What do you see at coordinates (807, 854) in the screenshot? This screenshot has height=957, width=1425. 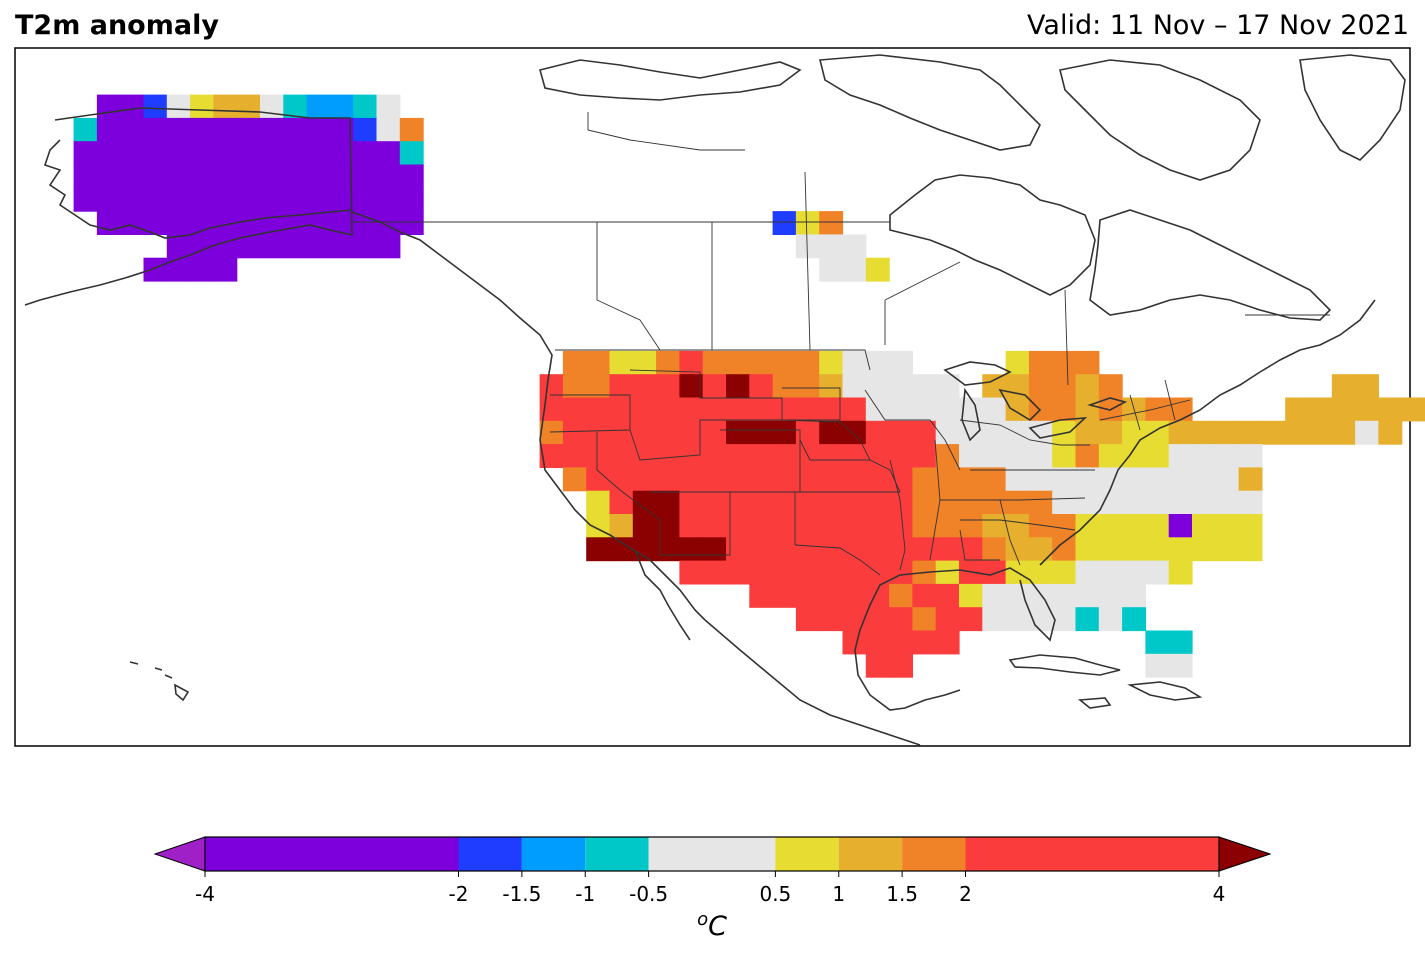 I see `colorbar-segment` at bounding box center [807, 854].